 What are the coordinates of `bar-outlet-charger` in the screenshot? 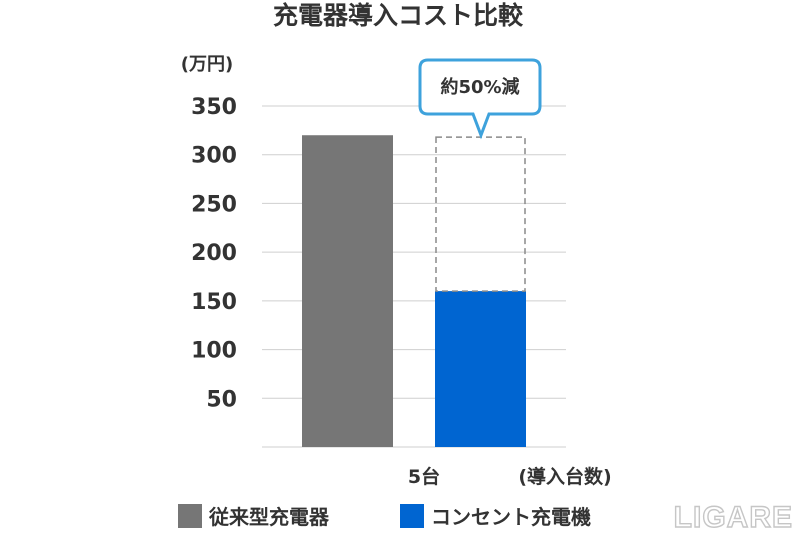 It's located at (480, 369).